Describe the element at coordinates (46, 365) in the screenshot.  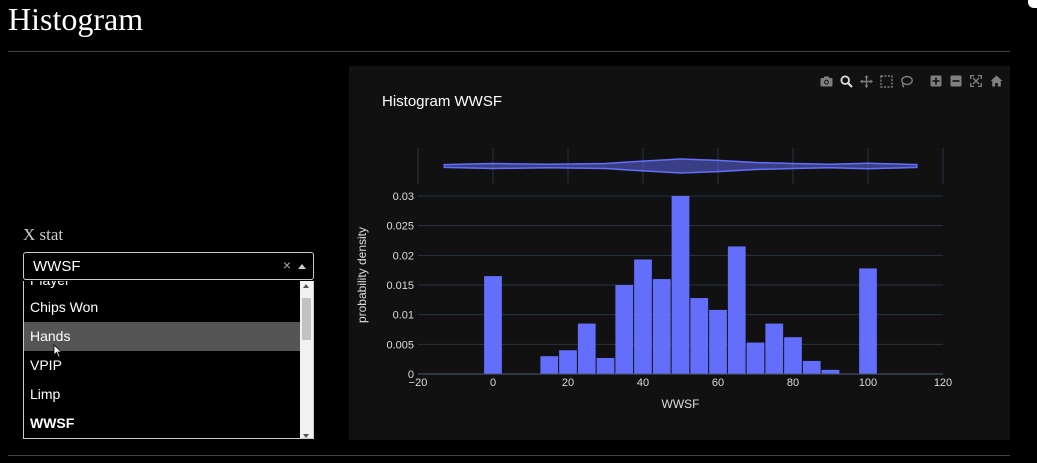
I see `option-vpip: VPIP` at that location.